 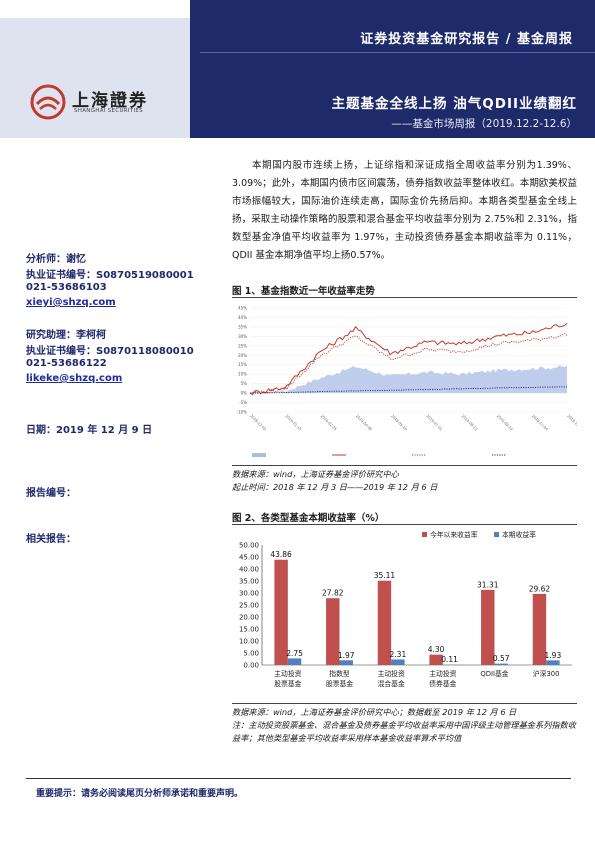 I want to click on y-tick-label: 25.00, so click(x=249, y=606).